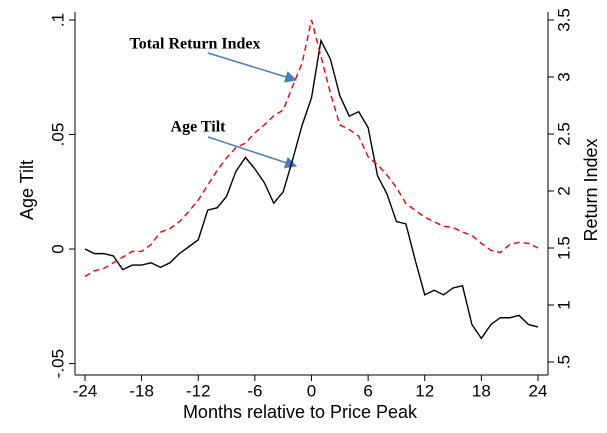 This screenshot has height=433, width=607. Describe the element at coordinates (563, 304) in the screenshot. I see `y2-tick-label: 1` at that location.